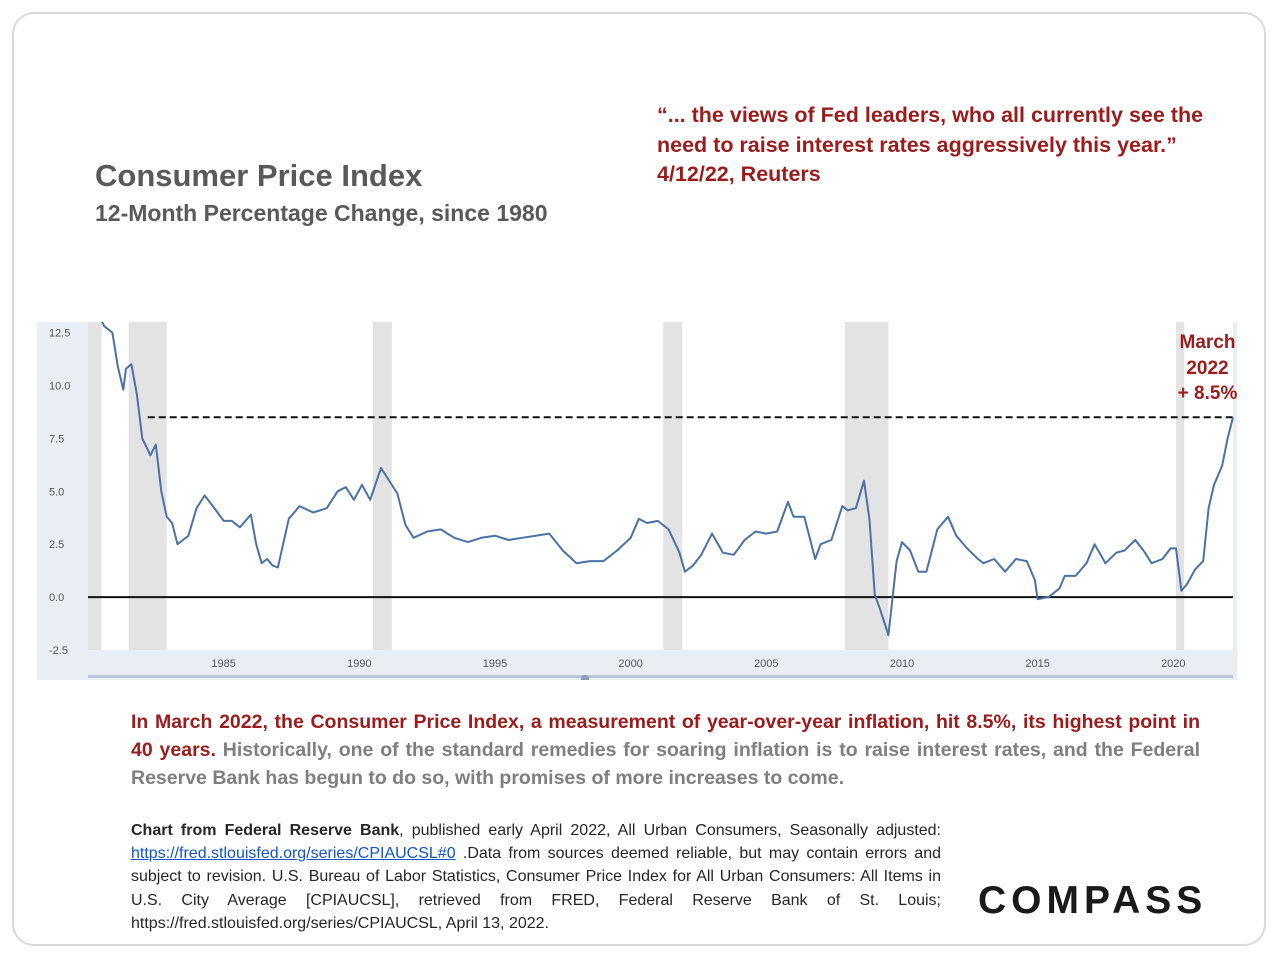 The image size is (1280, 960). What do you see at coordinates (58, 651) in the screenshot?
I see `y-tick-label: -2.5` at bounding box center [58, 651].